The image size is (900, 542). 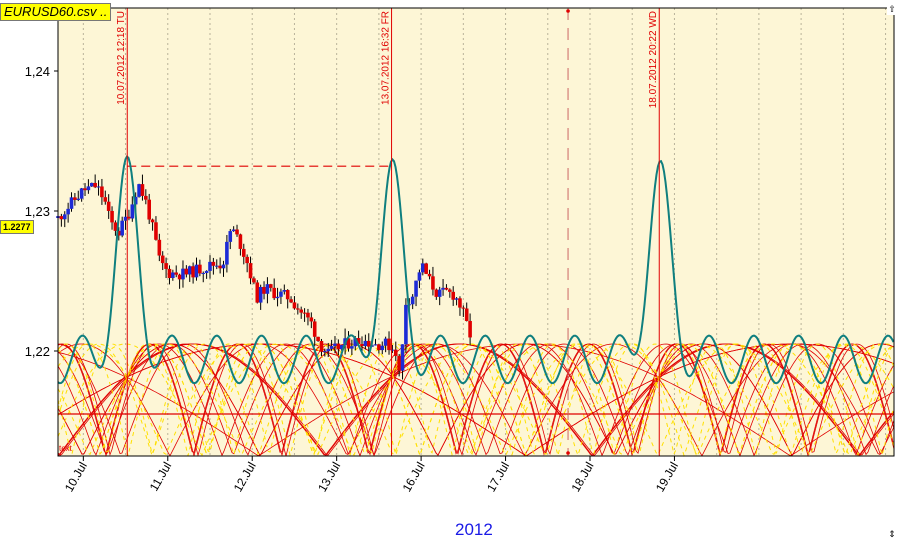 I want to click on scroll-up-arrow-icon: ⇧, so click(x=892, y=9).